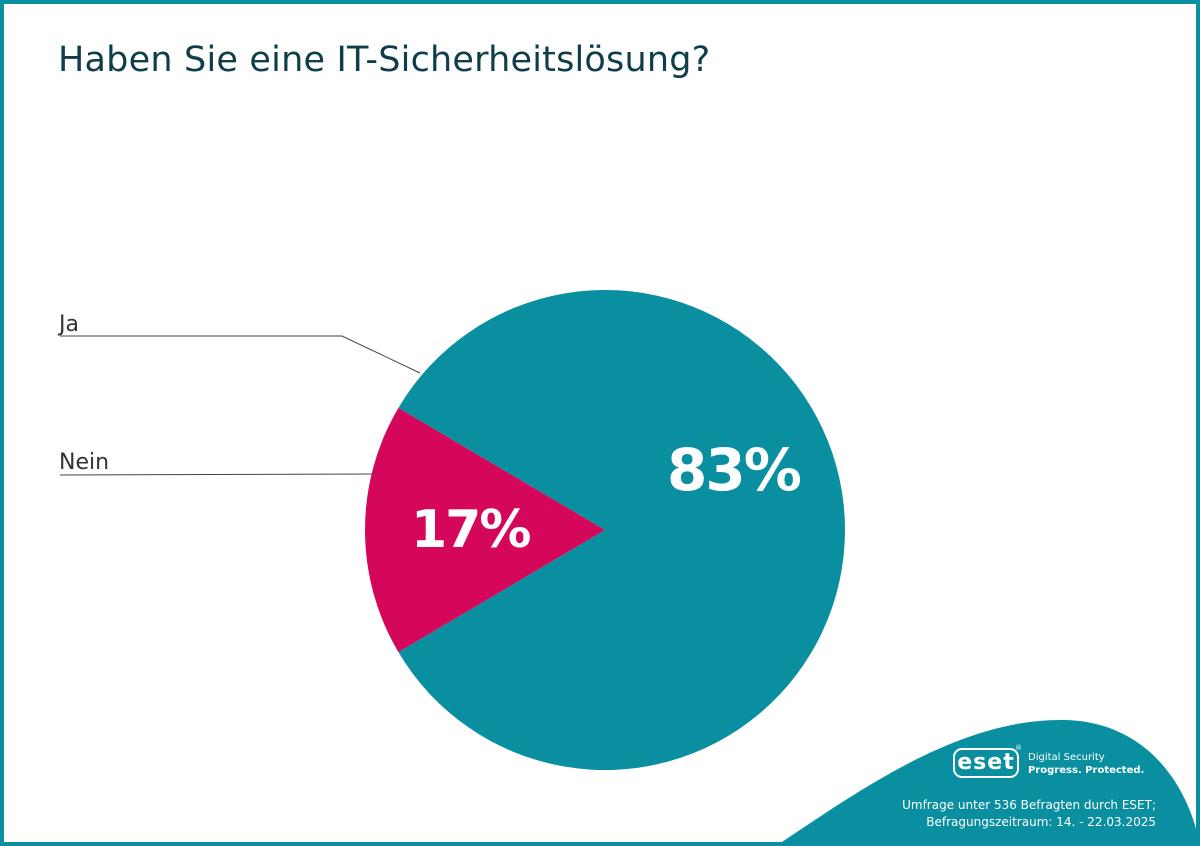 Image resolution: width=1200 pixels, height=846 pixels. Describe the element at coordinates (986, 763) in the screenshot. I see `eset-logo: eset` at that location.